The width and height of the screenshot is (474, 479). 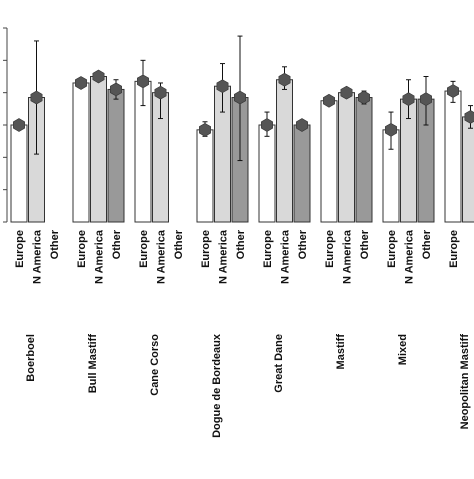 What do you see at coordinates (93, 364) in the screenshot?
I see `group-label: Bull Mastiff` at bounding box center [93, 364].